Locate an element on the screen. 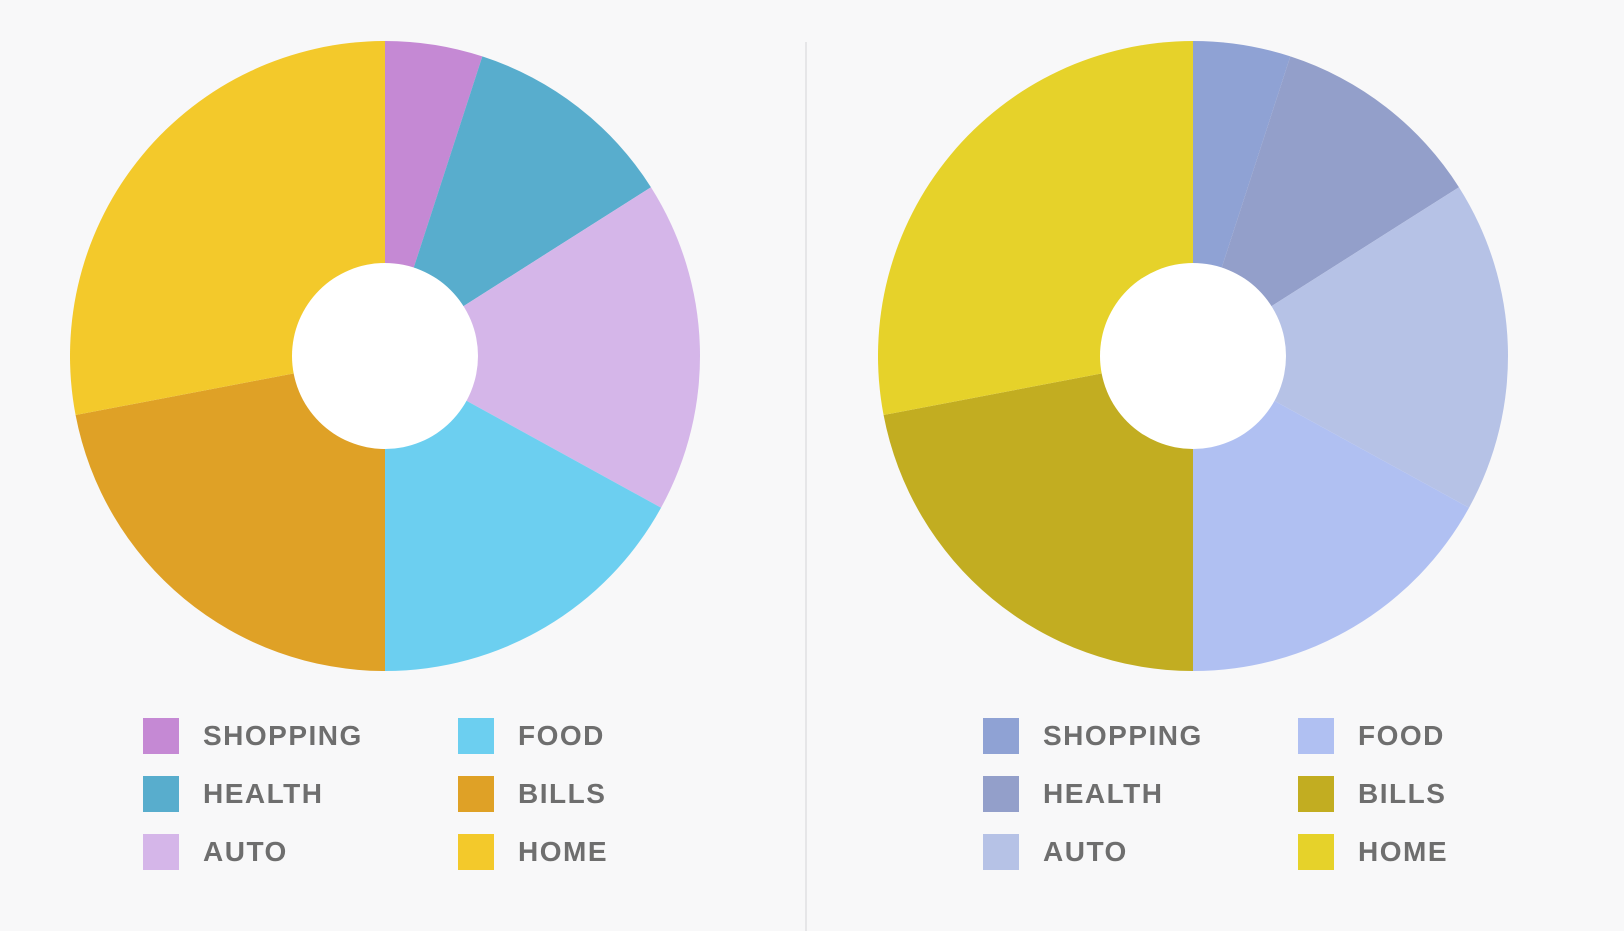 This screenshot has width=1624, height=931. right-chart-legend: SHOPPING HEALTH AUTO FOOD BILLS HOME is located at coordinates (1243, 798).